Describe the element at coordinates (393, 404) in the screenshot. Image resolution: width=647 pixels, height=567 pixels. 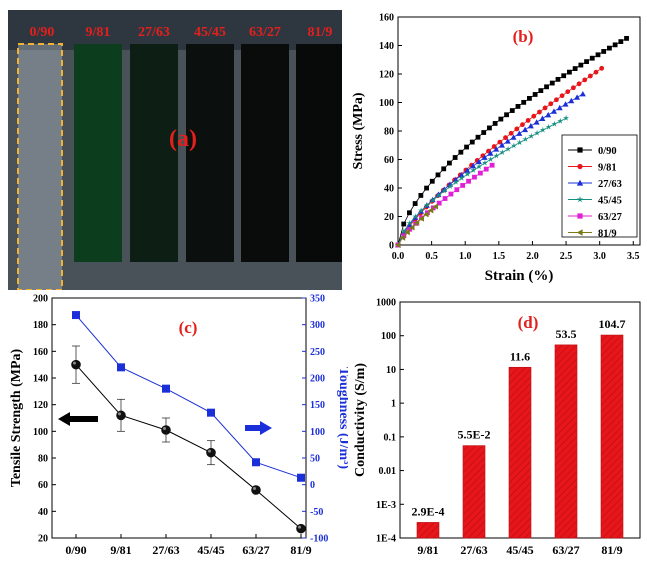
I see `y-tick-label-d: 1` at that location.